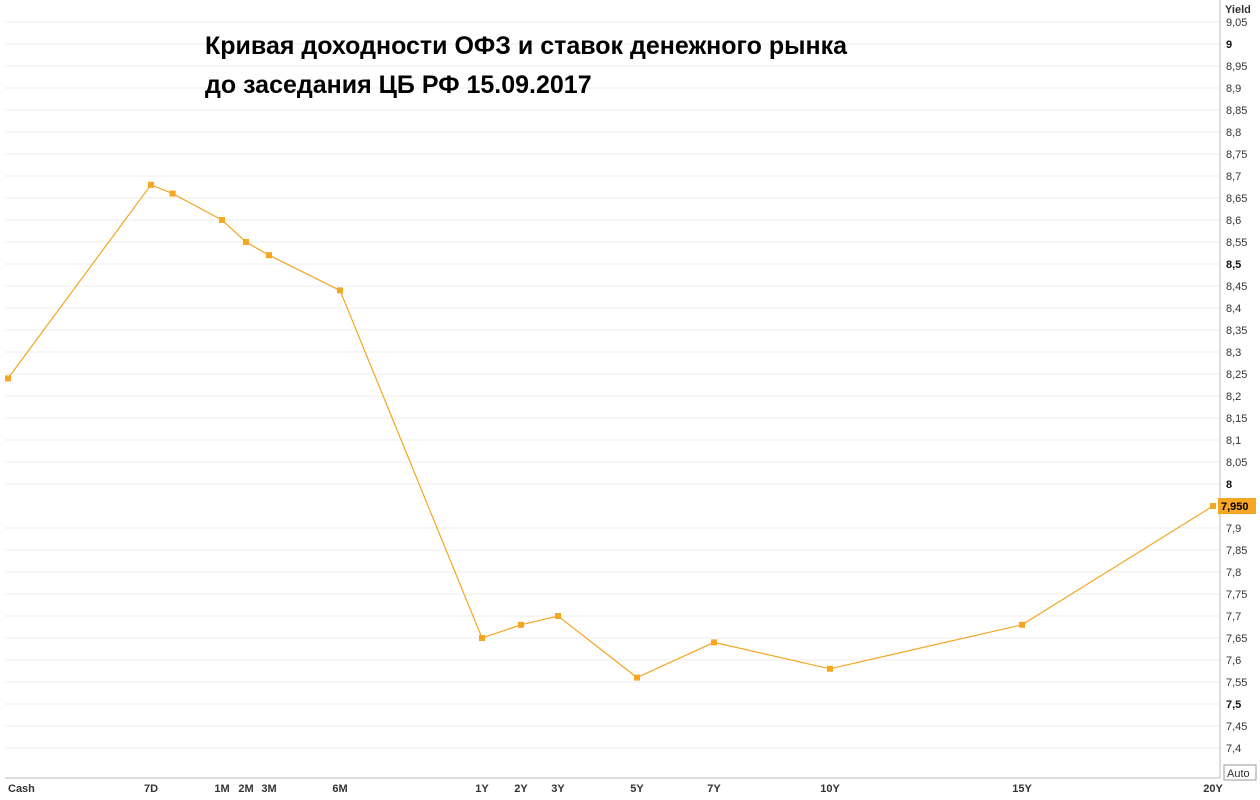 This screenshot has width=1260, height=800. What do you see at coordinates (1236, 727) in the screenshot?
I see `y-tick-label: 7,45` at bounding box center [1236, 727].